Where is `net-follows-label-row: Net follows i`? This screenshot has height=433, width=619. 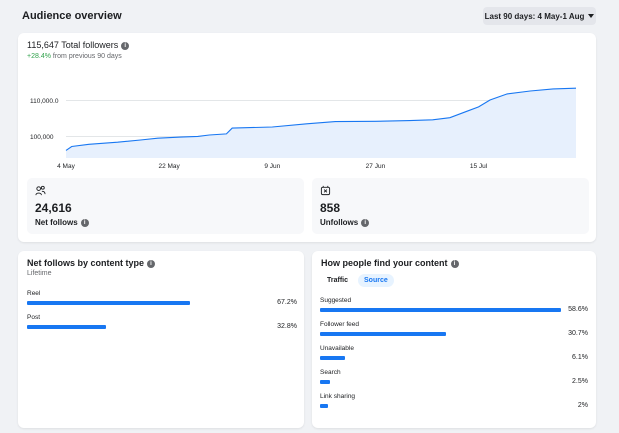
net-follows-label-row: Net follows i is located at coordinates (62, 222).